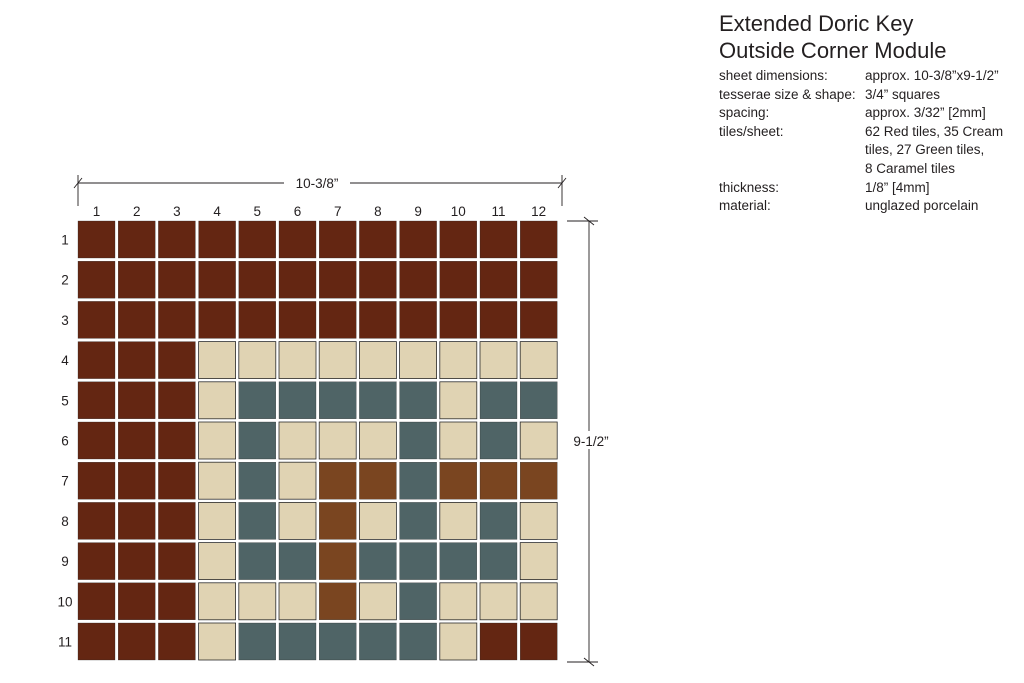 The height and width of the screenshot is (683, 1024). I want to click on column-label: 9, so click(418, 211).